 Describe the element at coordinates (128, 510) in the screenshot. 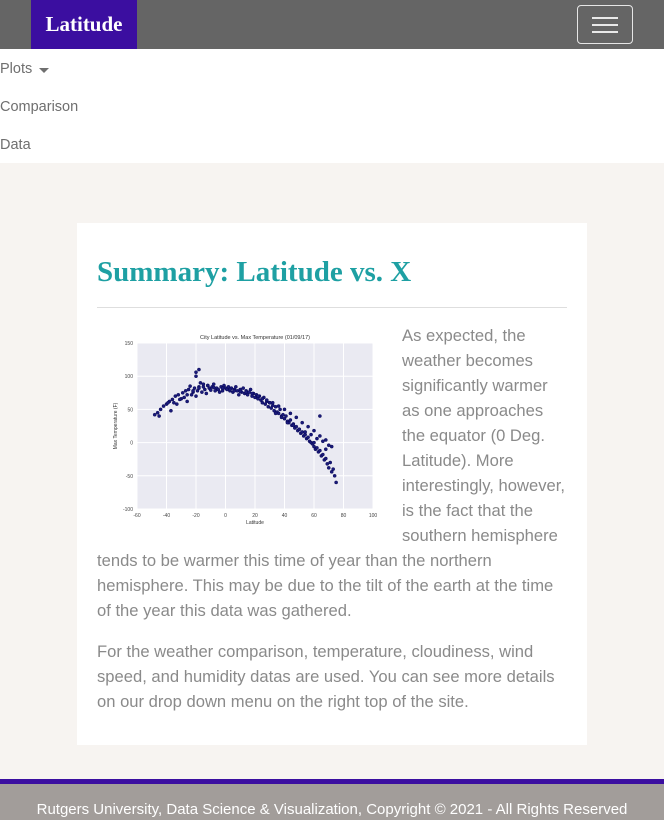

I see `y-tick-label: -100` at that location.